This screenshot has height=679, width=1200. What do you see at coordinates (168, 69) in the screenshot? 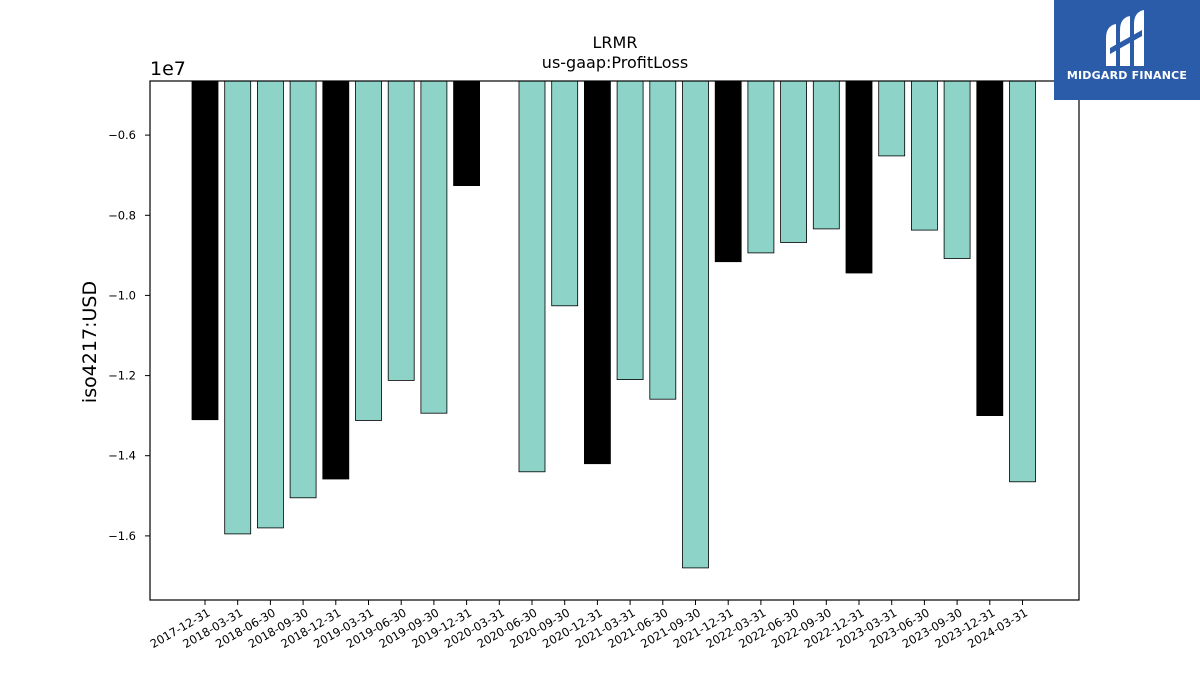
I see `y-offset-label: 1e7` at bounding box center [168, 69].